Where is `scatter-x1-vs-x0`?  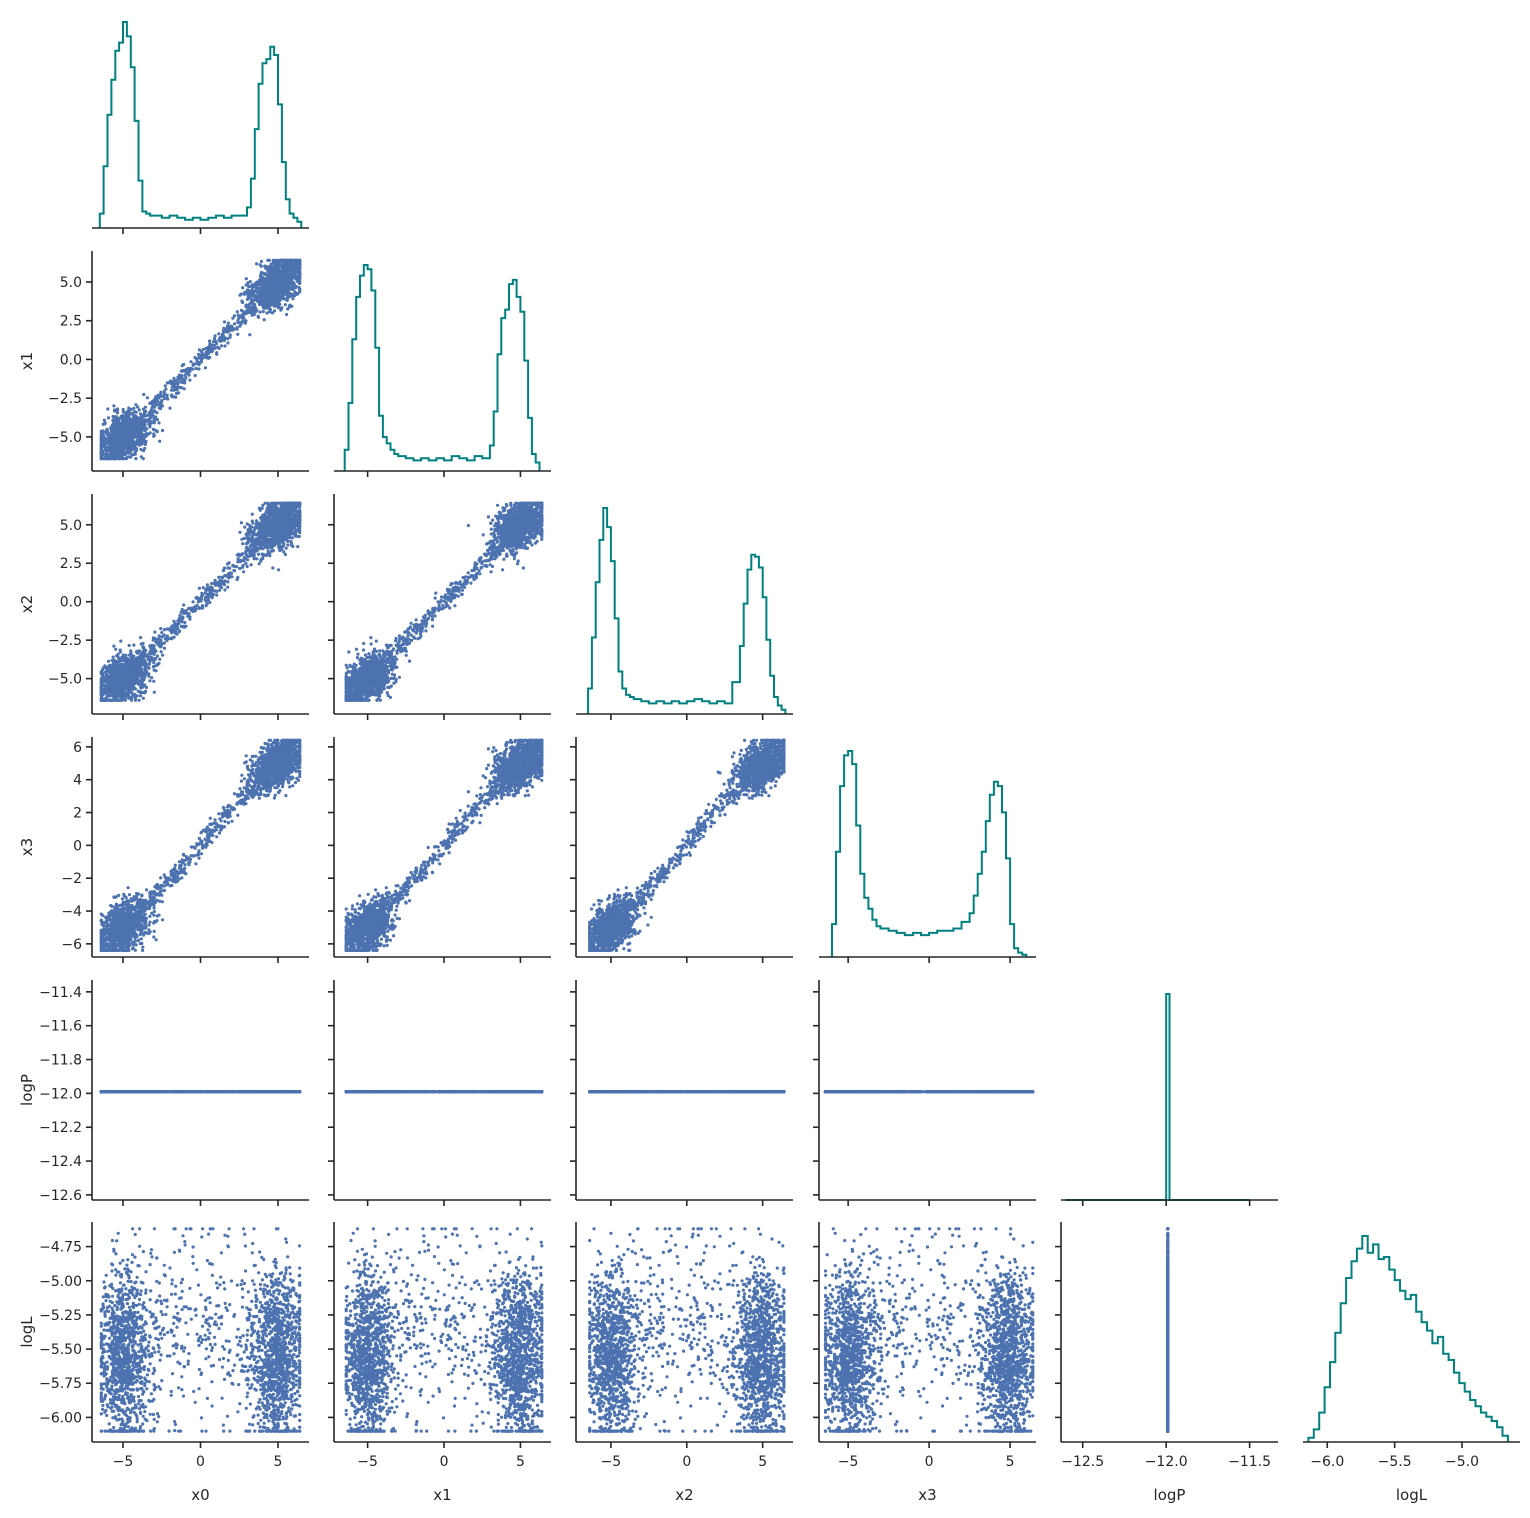 scatter-x1-vs-x0 is located at coordinates (201, 360).